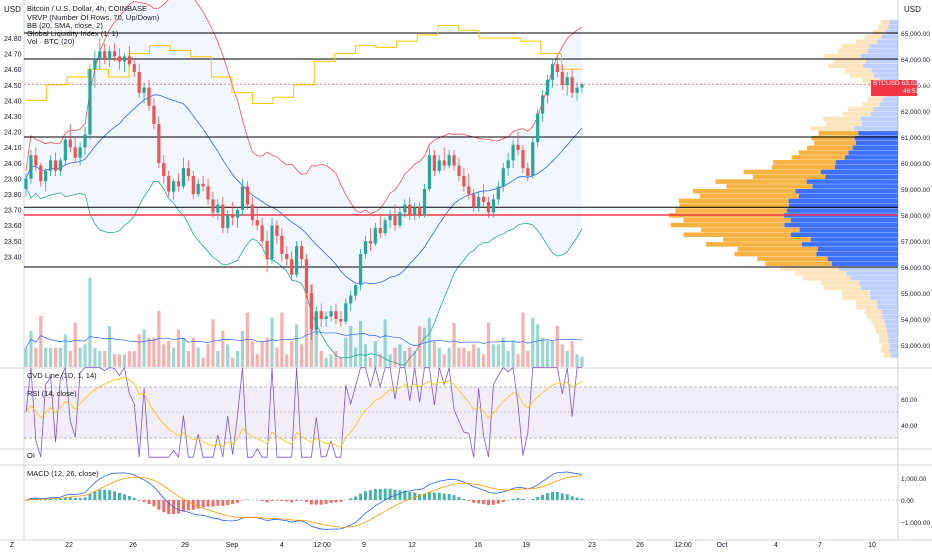 This screenshot has height=555, width=932. What do you see at coordinates (683, 545) in the screenshot?
I see `x-axis-tick: 12:00` at bounding box center [683, 545].